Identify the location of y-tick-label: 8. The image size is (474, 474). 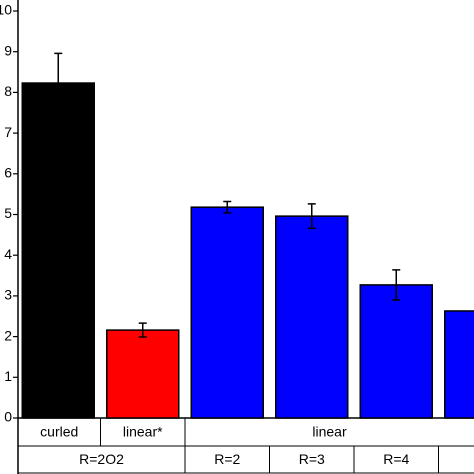
(8, 91).